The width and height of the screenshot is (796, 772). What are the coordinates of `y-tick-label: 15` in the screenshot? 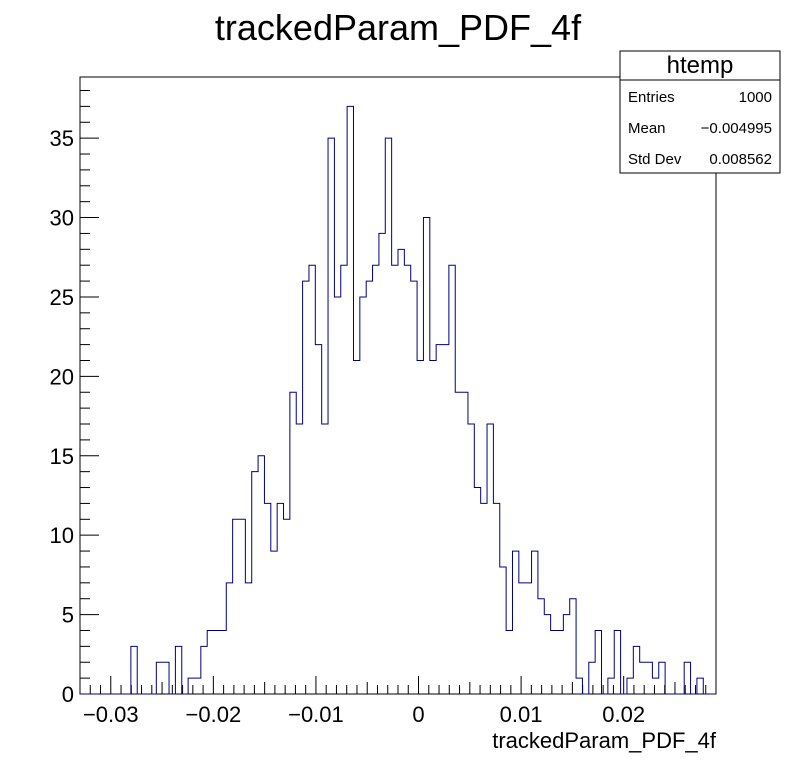 It's located at (62, 456).